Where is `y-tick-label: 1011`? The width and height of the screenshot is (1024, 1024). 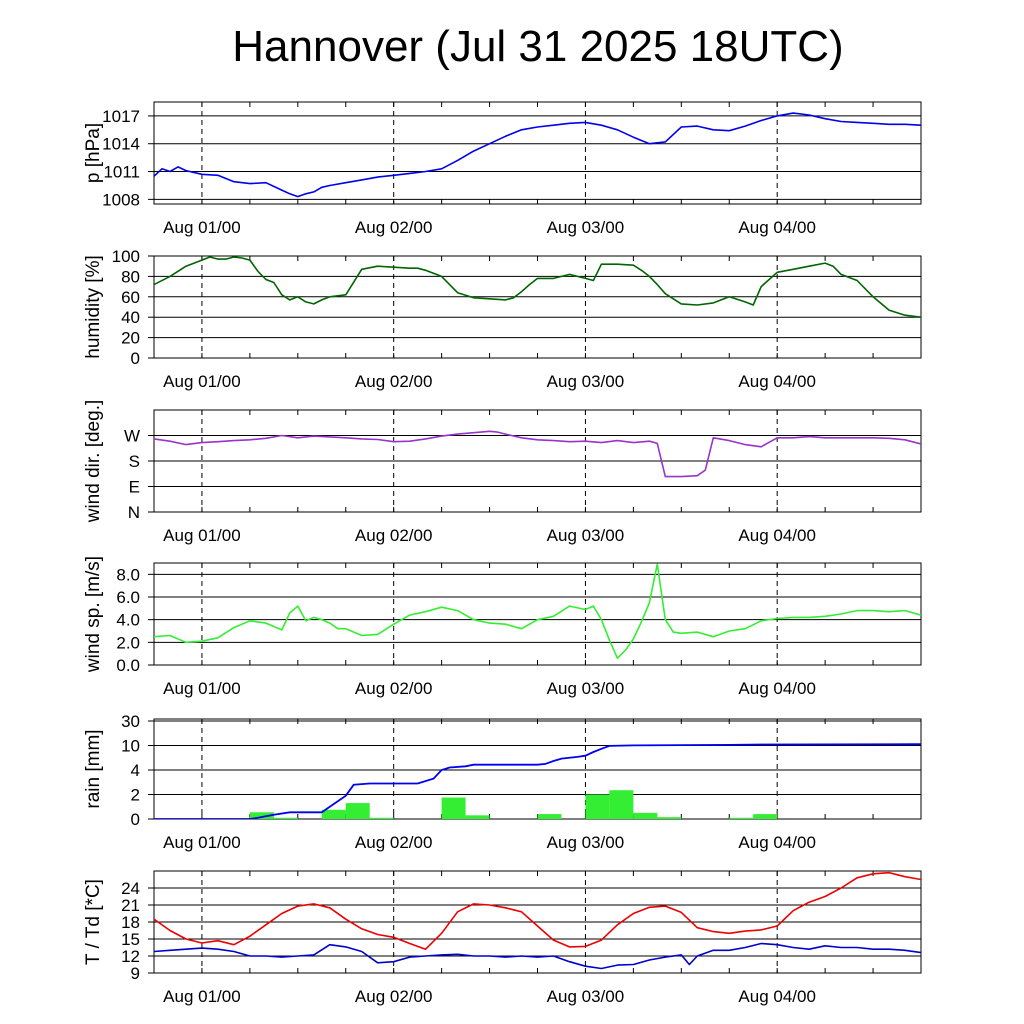
y-tick-label: 1011 is located at coordinates (121, 172).